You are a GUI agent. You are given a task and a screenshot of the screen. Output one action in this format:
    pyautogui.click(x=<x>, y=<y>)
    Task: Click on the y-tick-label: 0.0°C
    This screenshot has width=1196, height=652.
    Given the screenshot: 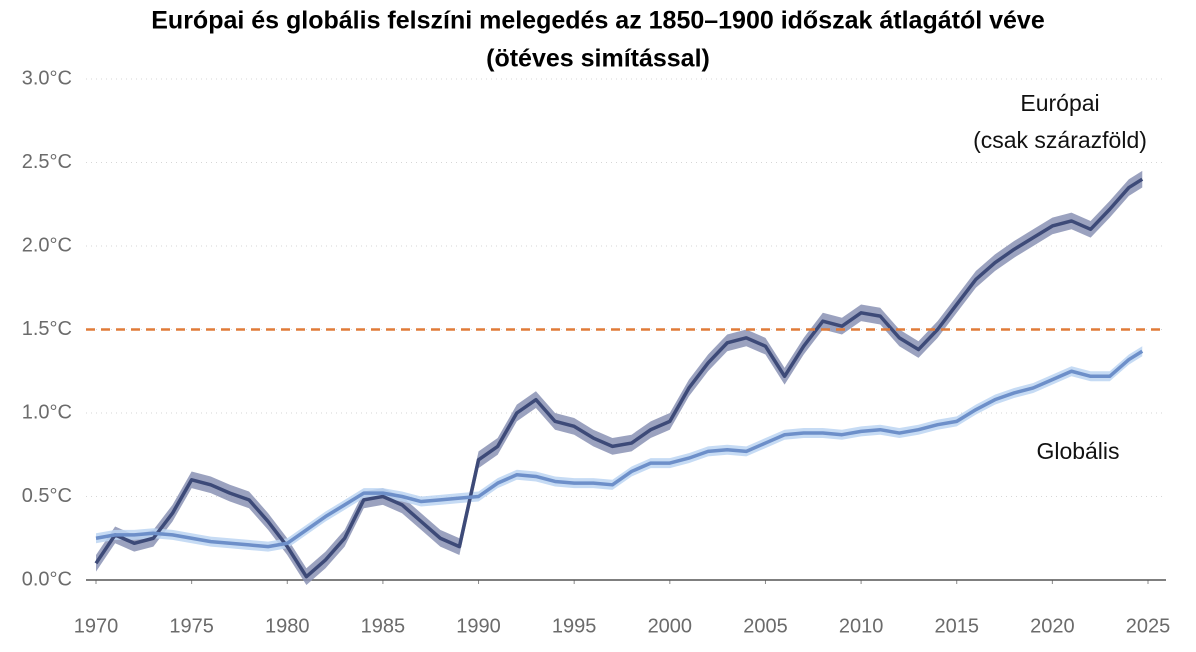 What is the action you would take?
    pyautogui.click(x=47, y=579)
    